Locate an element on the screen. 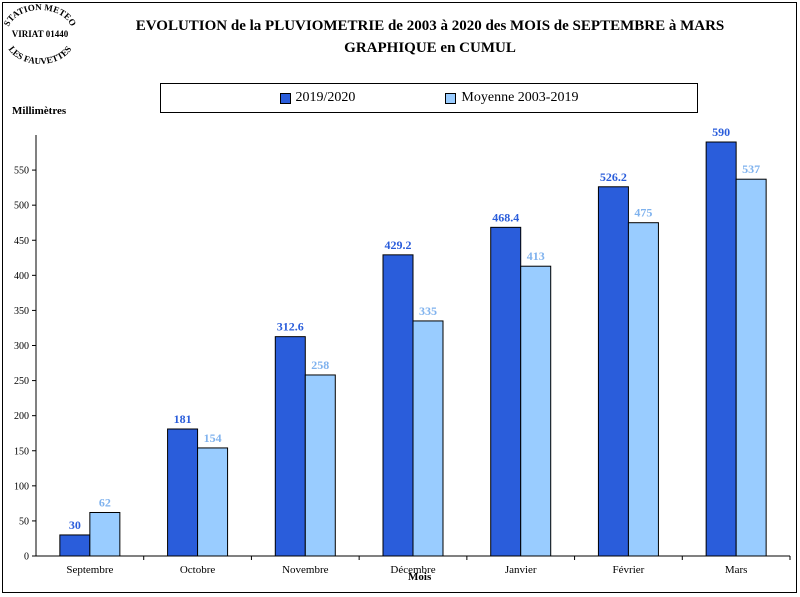 The height and width of the screenshot is (597, 800). y-tick-label: 100 is located at coordinates (21, 486).